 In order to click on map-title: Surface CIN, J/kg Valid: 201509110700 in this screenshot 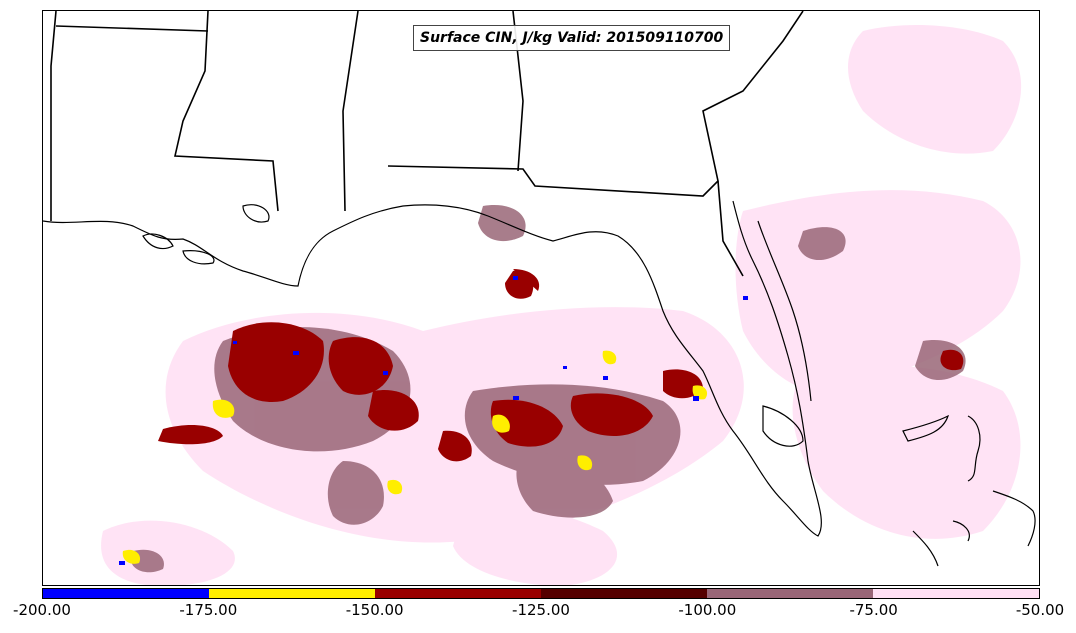, I will do `click(572, 38)`.